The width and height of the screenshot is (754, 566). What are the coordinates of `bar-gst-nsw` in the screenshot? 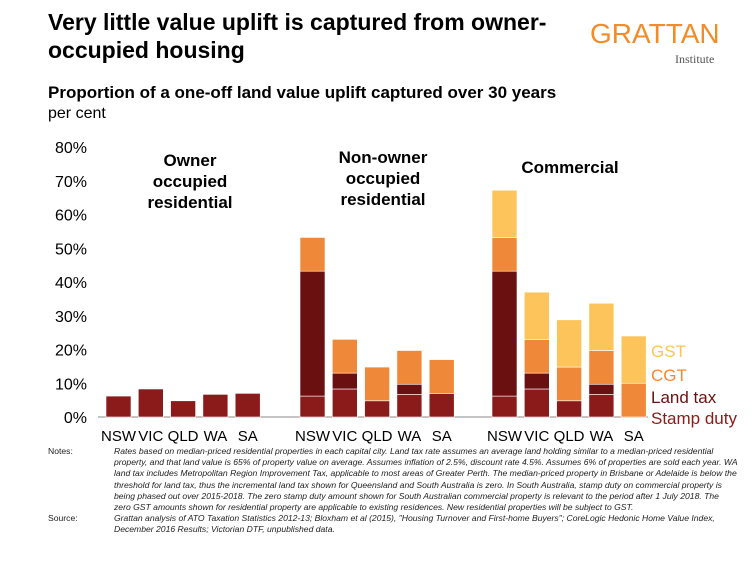 It's located at (504, 213).